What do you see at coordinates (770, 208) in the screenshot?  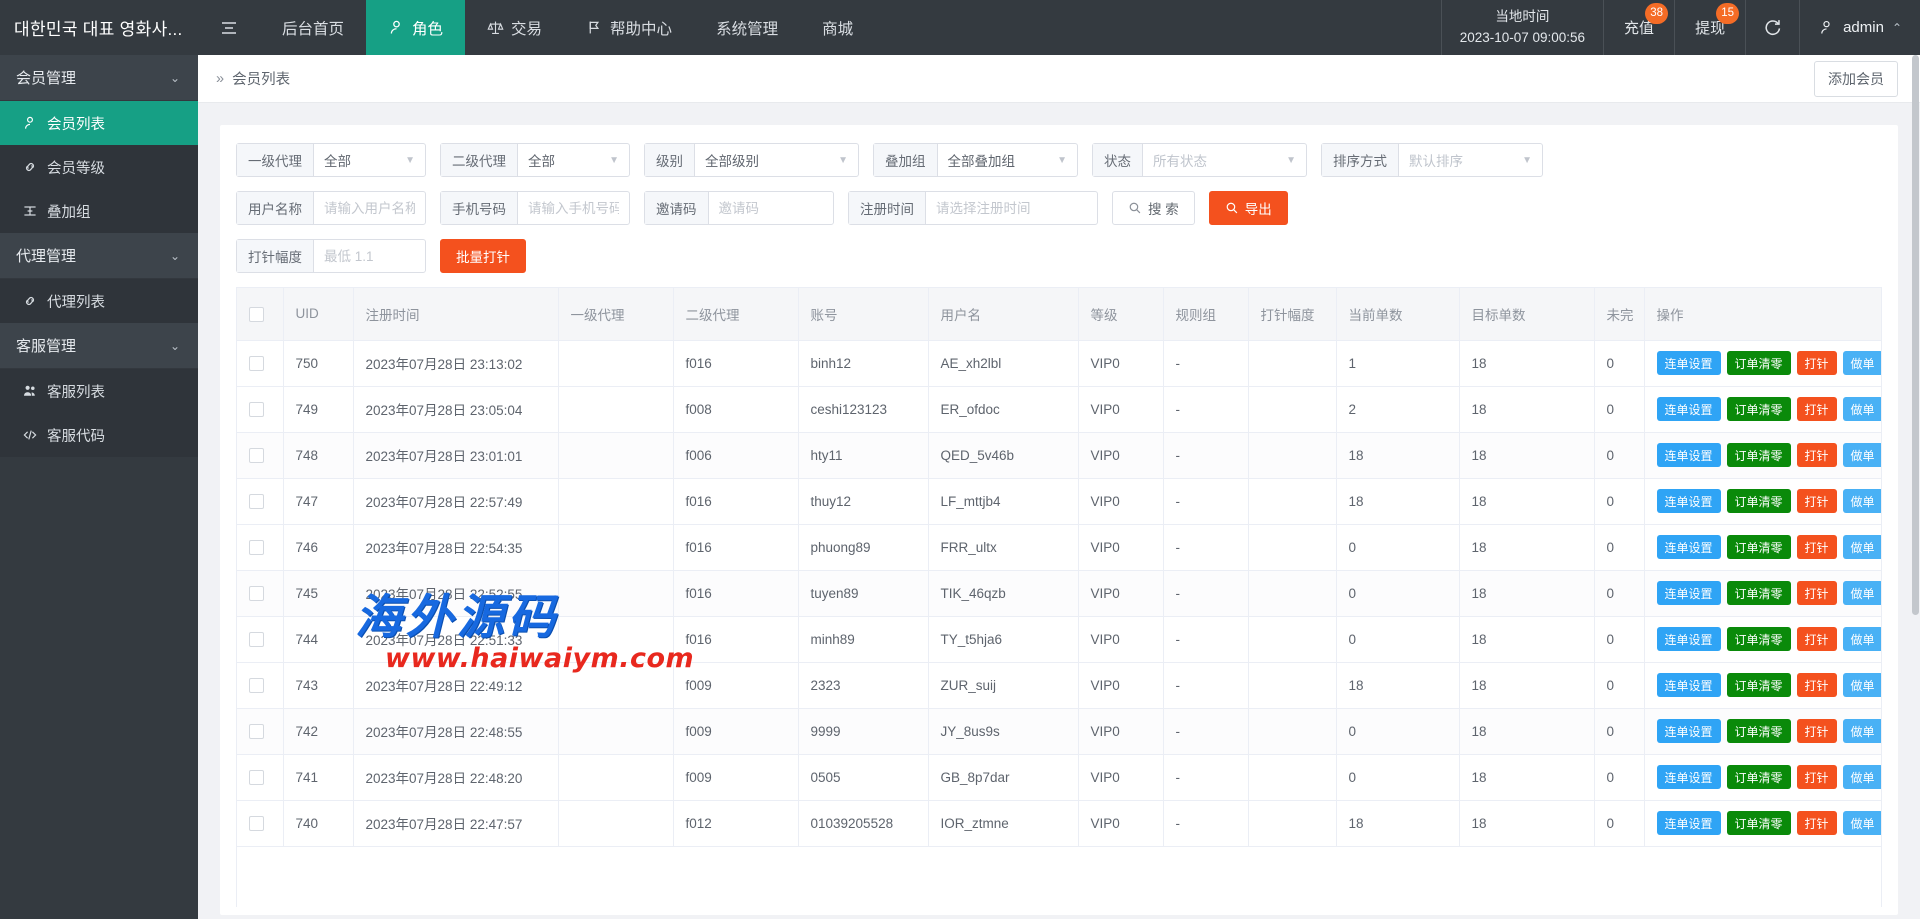 I see `filter-invite-code-input` at bounding box center [770, 208].